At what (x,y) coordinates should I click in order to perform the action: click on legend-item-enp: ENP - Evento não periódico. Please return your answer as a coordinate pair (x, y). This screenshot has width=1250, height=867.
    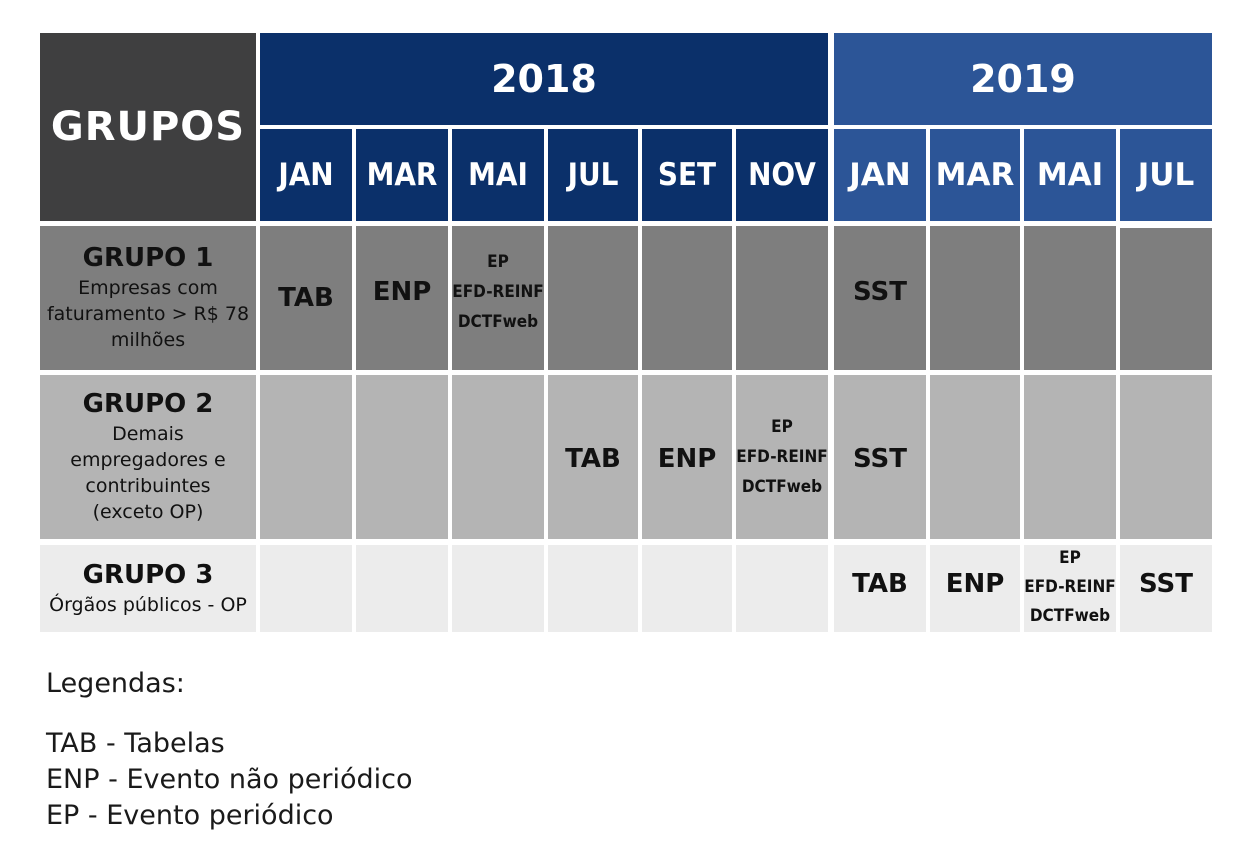
    Looking at the image, I should click on (229, 779).